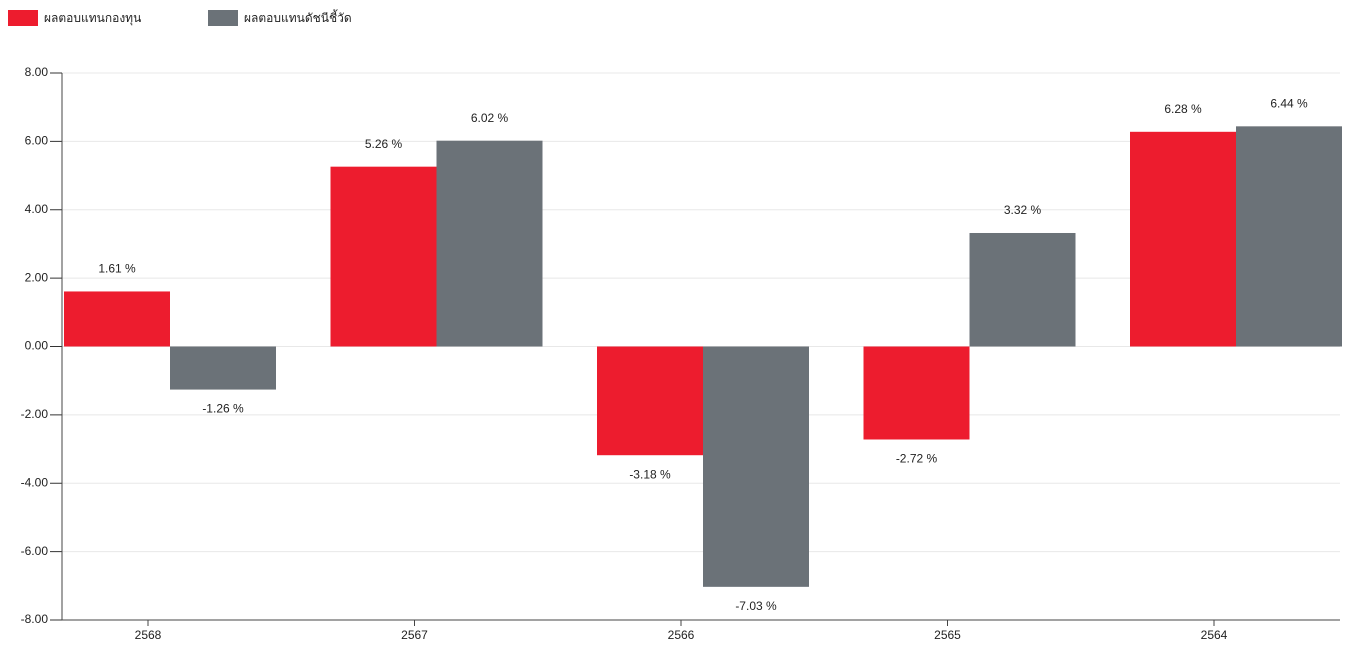 Image resolution: width=1349 pixels, height=650 pixels. What do you see at coordinates (35, 414) in the screenshot?
I see `y-tick-label: -2.00` at bounding box center [35, 414].